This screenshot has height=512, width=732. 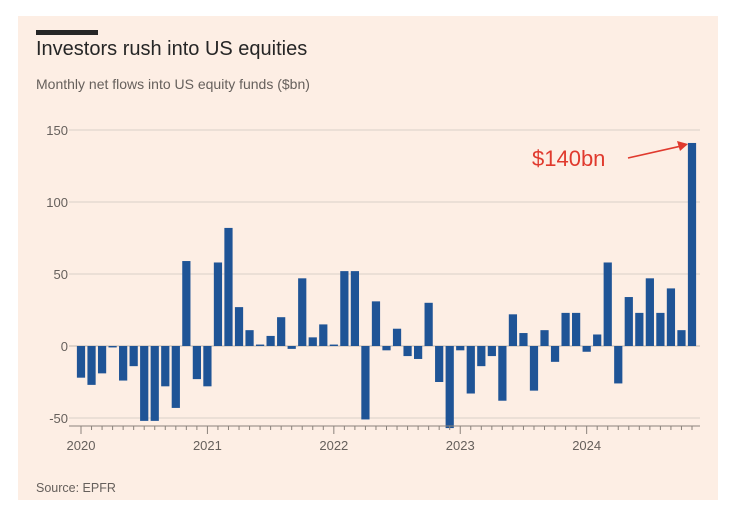 I want to click on y-tick-label: 50, so click(x=61, y=274).